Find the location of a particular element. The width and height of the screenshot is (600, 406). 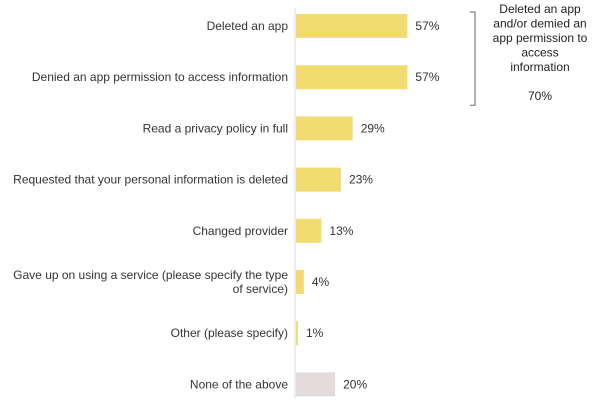

annotation-value: 70% is located at coordinates (540, 96).